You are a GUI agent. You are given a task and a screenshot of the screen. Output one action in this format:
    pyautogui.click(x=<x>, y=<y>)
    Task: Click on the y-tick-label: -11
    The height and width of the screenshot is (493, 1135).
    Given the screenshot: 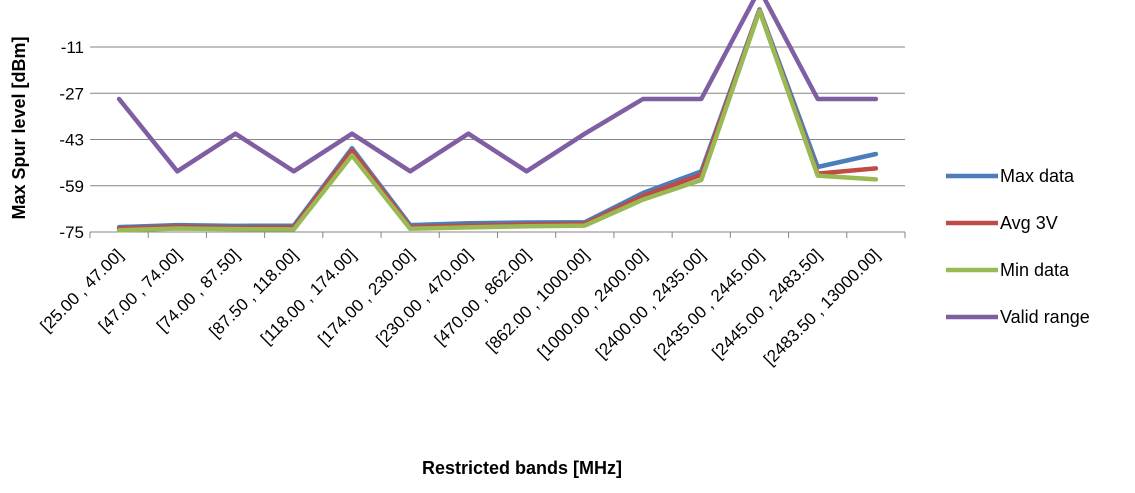 What is the action you would take?
    pyautogui.click(x=72, y=47)
    